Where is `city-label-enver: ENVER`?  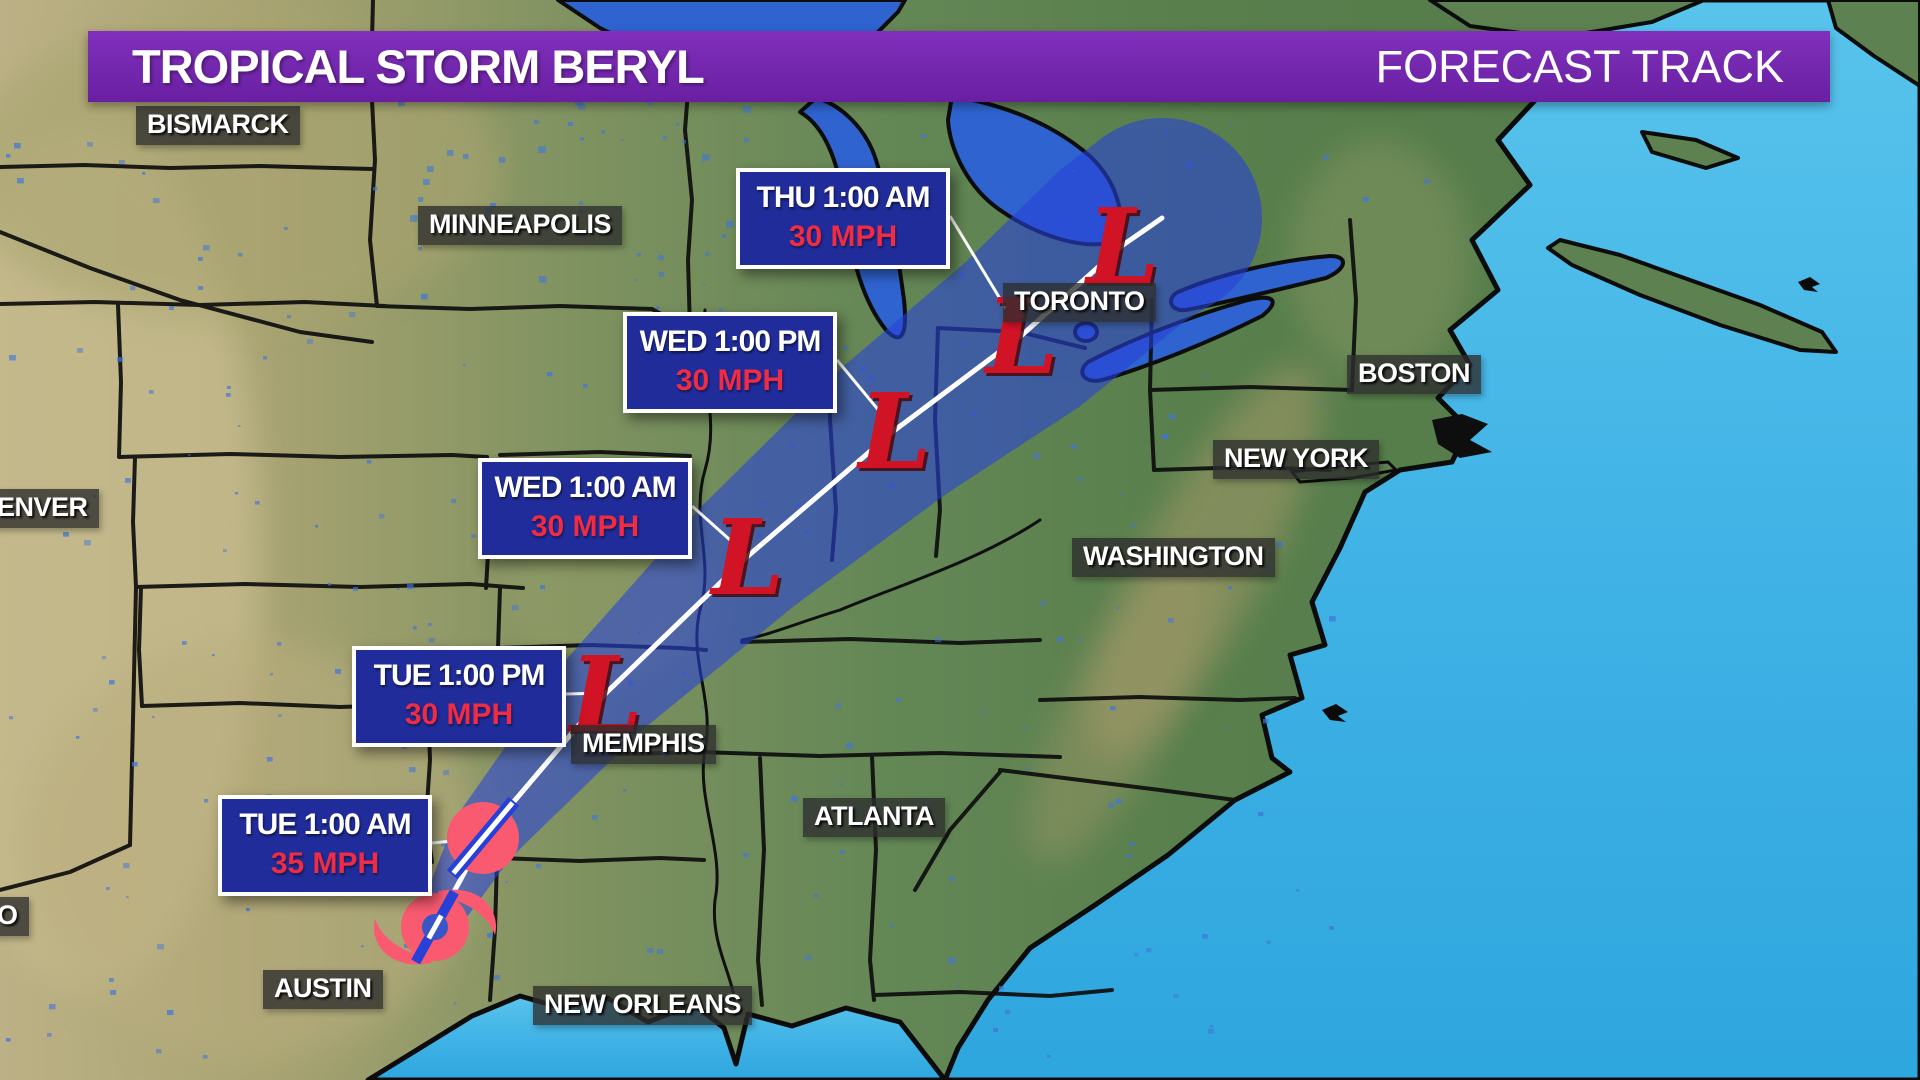 city-label-enver: ENVER is located at coordinates (49, 508).